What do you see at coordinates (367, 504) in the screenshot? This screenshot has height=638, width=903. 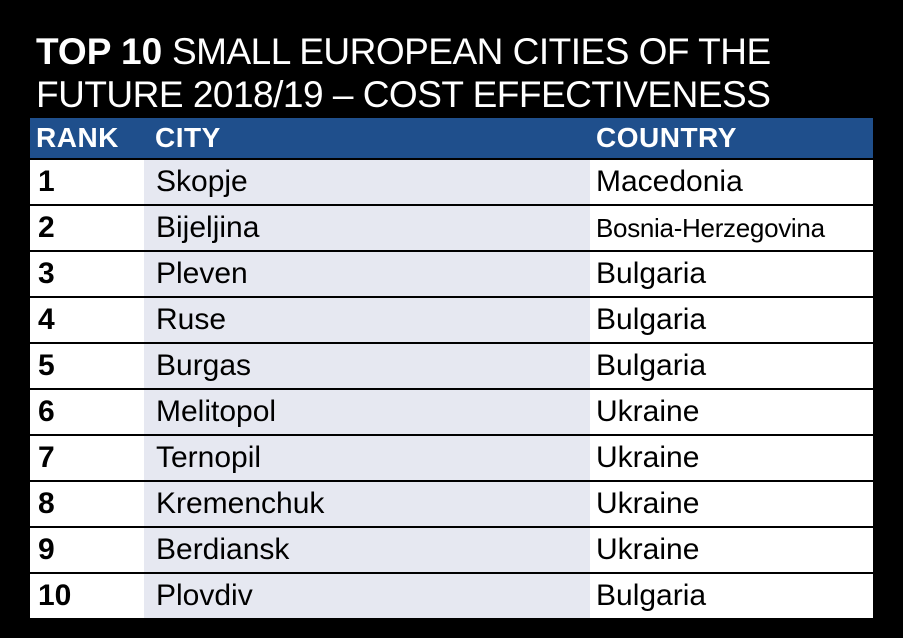 I see `city-cell: Kremenchuk` at bounding box center [367, 504].